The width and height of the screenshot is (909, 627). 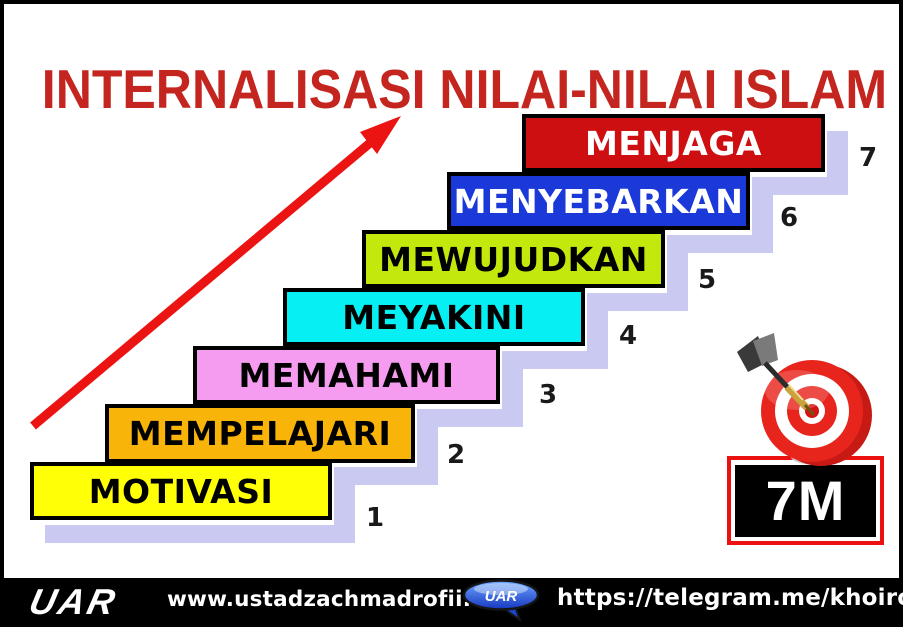 What do you see at coordinates (456, 455) in the screenshot?
I see `step-number-2: 2` at bounding box center [456, 455].